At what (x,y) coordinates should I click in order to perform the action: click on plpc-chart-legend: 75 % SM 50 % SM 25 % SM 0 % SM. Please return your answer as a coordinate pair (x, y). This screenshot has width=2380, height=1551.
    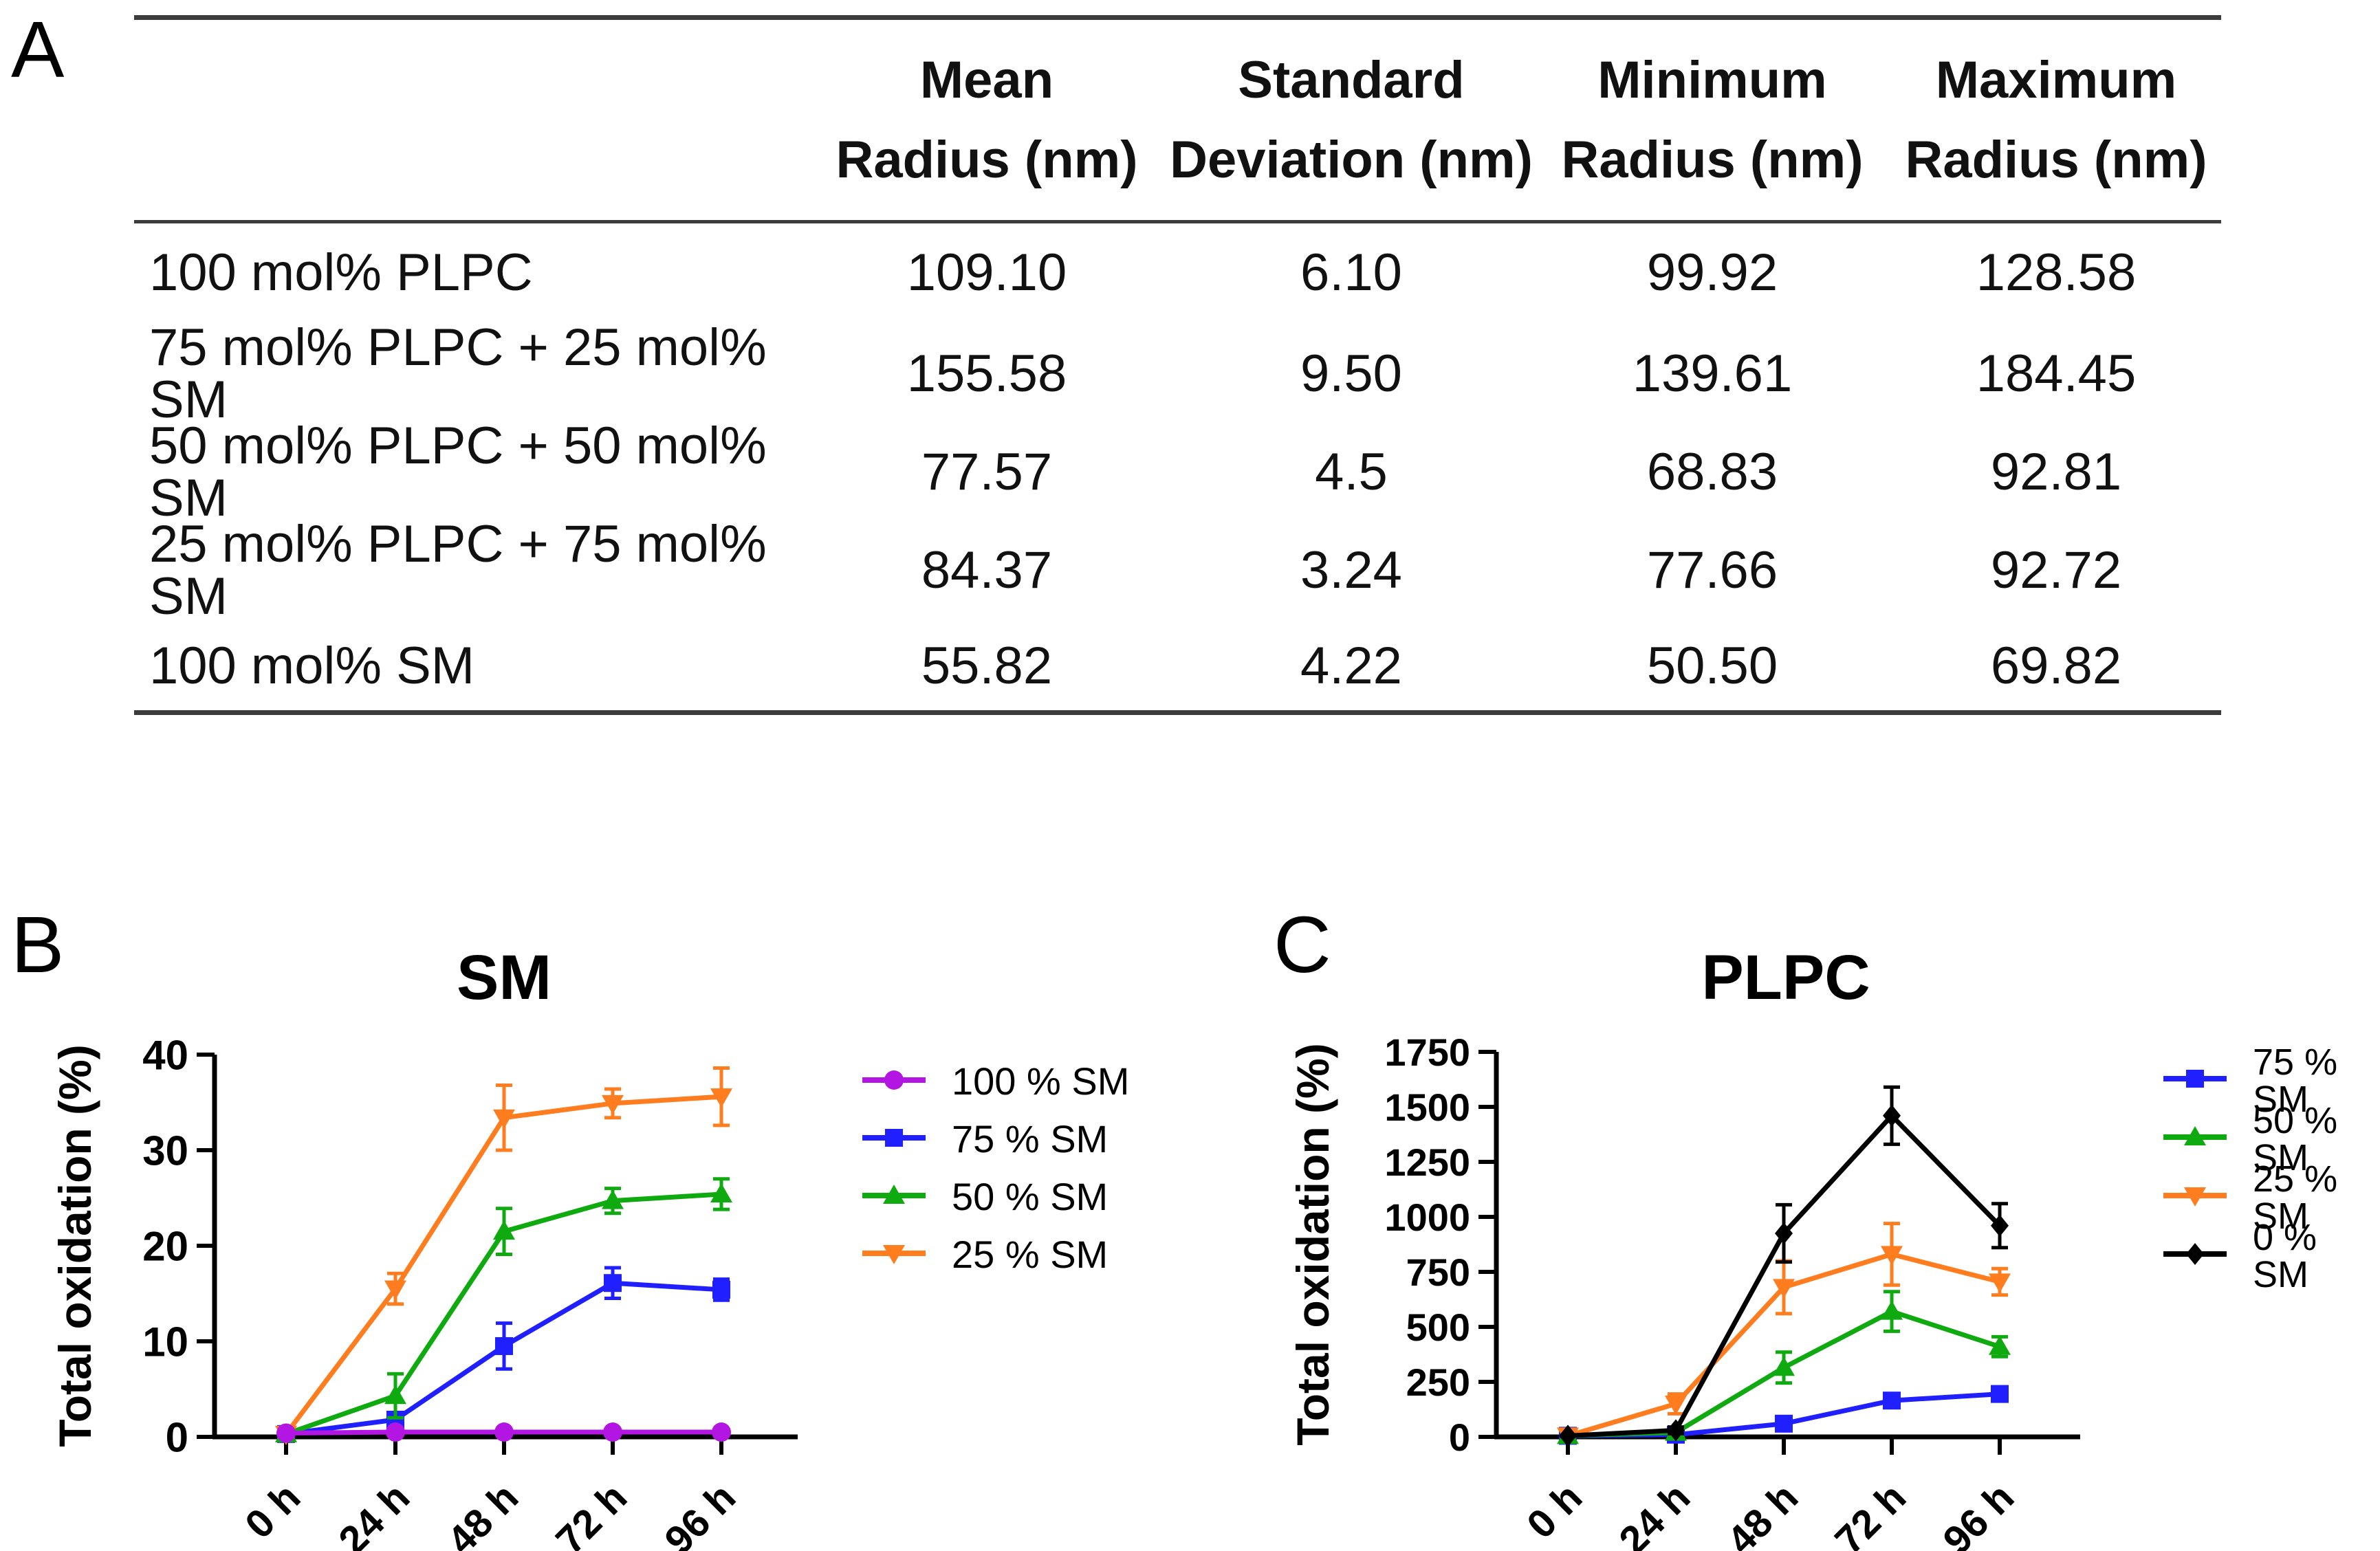
    Looking at the image, I should click on (2270, 1168).